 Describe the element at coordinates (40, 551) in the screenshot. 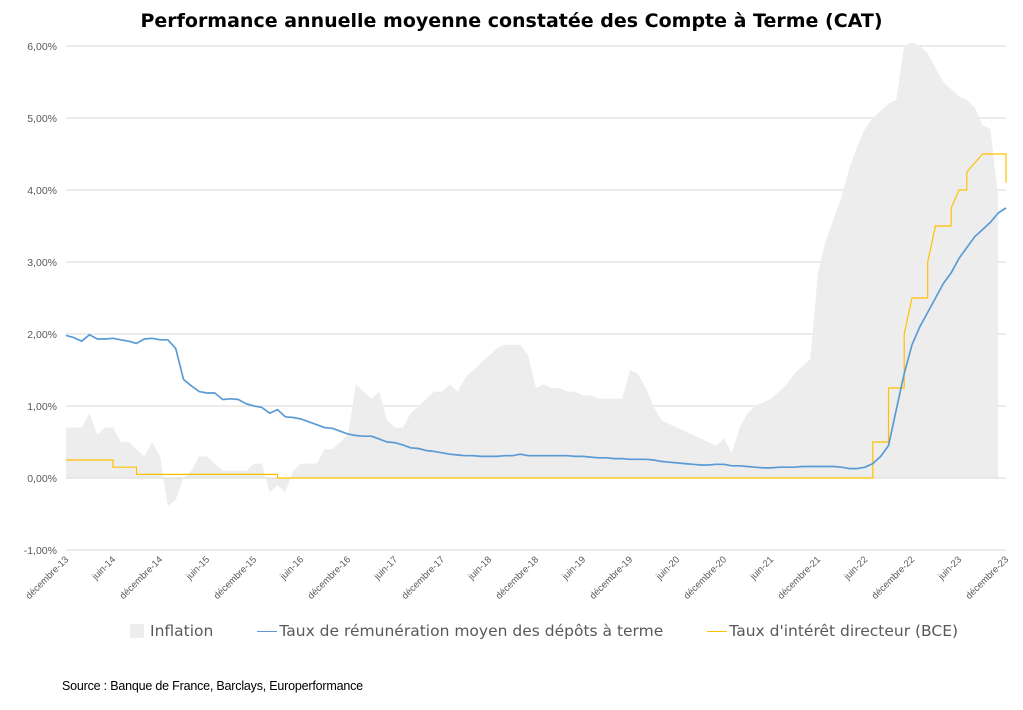

I see `y-tick-label: -1,00%` at that location.